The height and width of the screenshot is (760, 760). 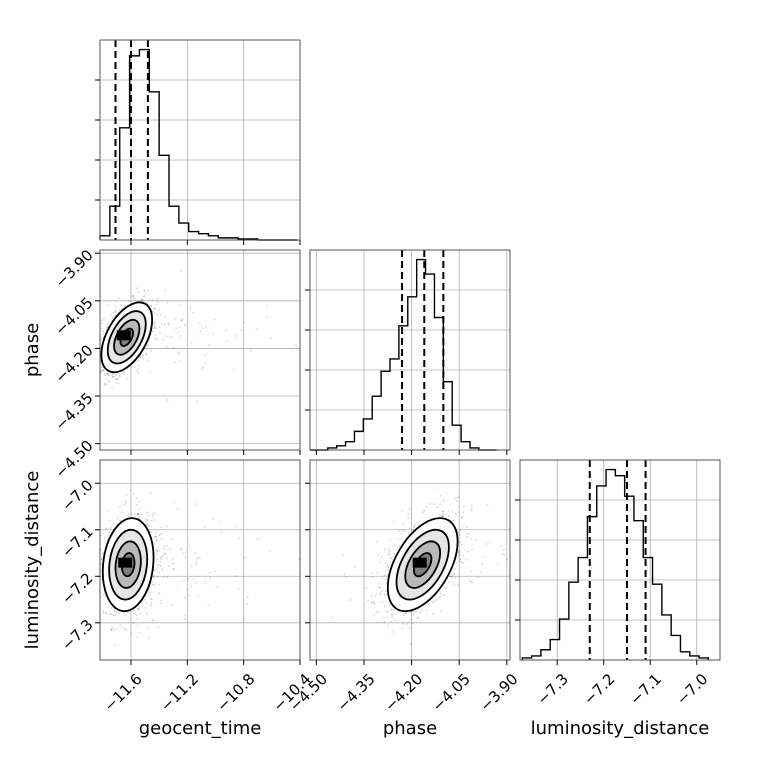 I want to click on panel-content, so click(x=194, y=336).